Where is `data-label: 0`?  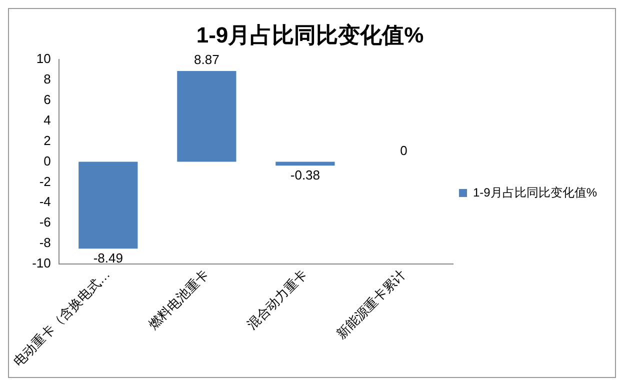 data-label: 0 is located at coordinates (404, 150).